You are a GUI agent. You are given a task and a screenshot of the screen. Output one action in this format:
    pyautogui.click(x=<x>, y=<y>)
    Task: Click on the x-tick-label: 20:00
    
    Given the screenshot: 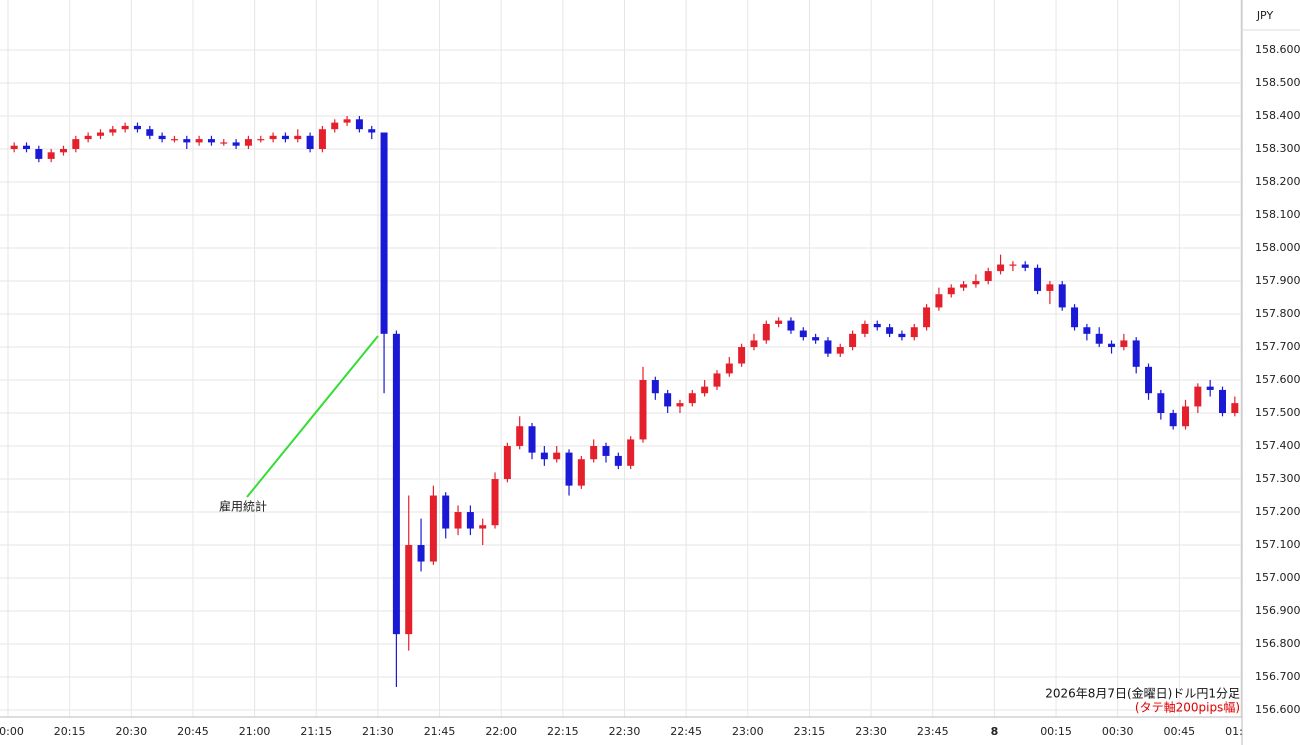 What is the action you would take?
    pyautogui.click(x=12, y=731)
    